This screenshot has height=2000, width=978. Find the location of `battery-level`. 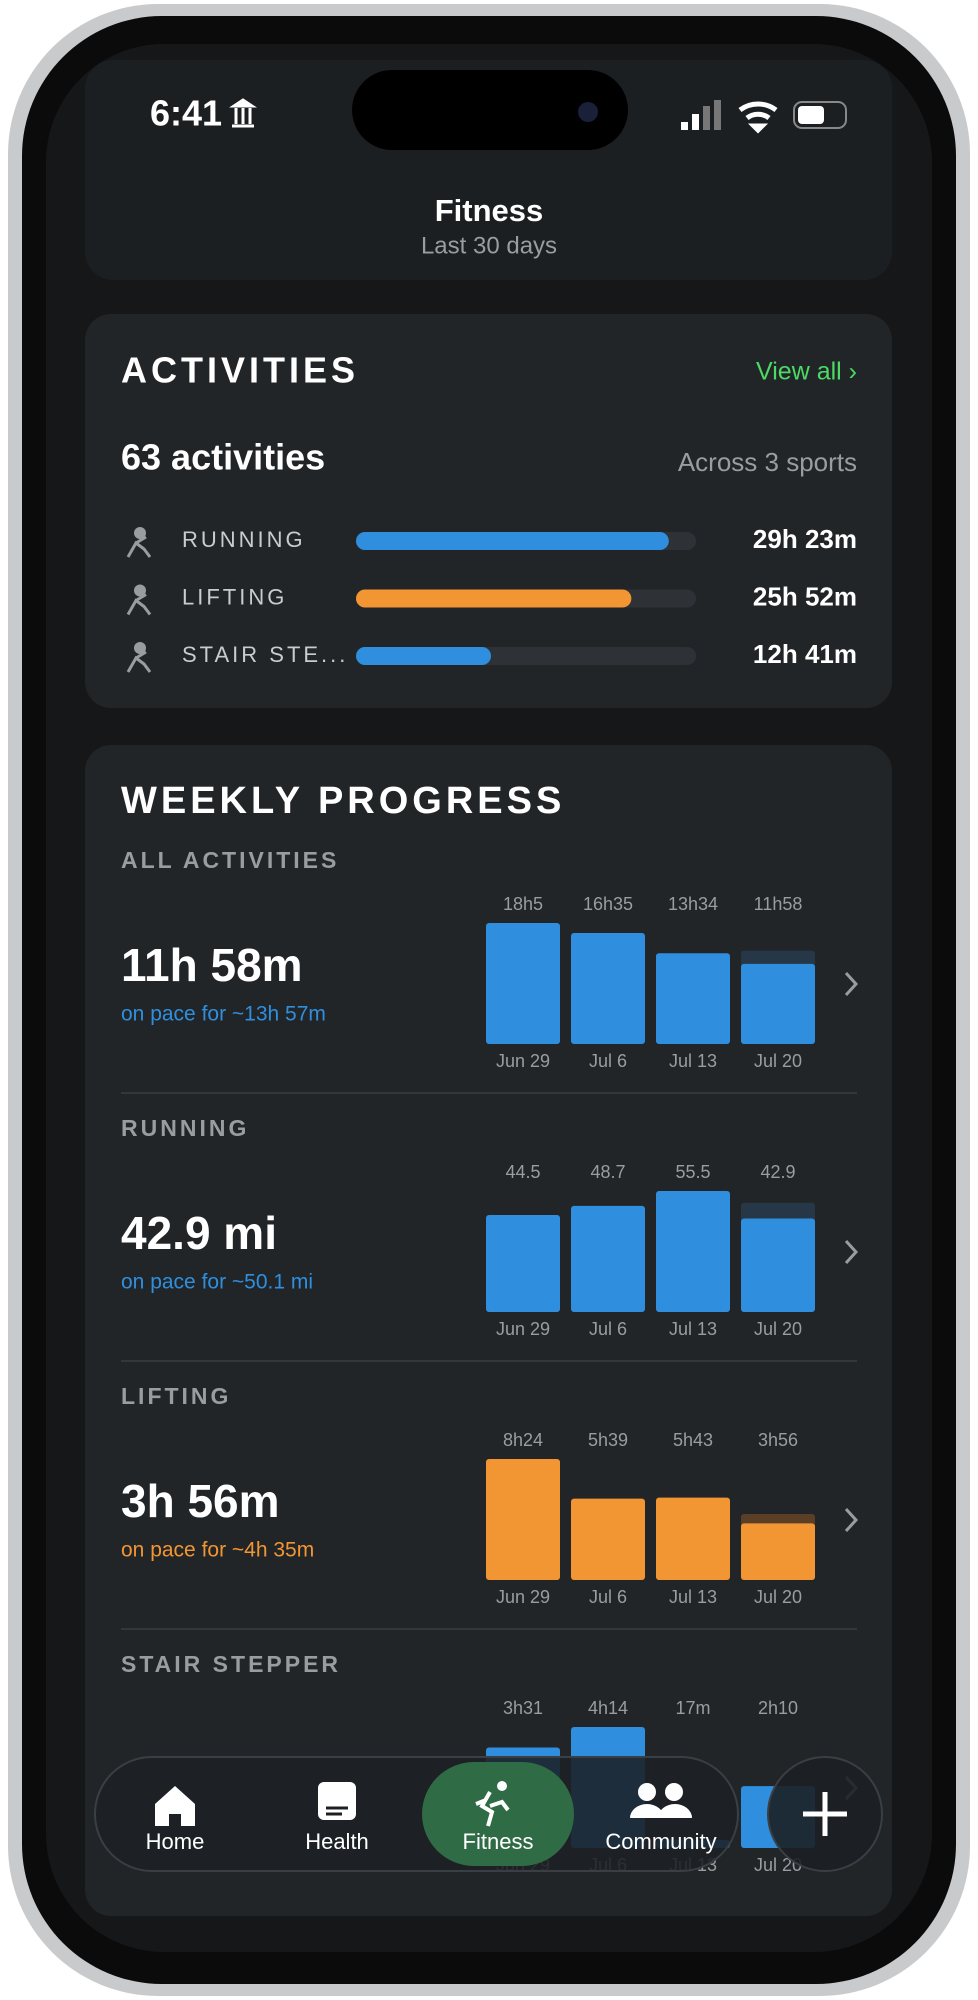

battery-level is located at coordinates (811, 115).